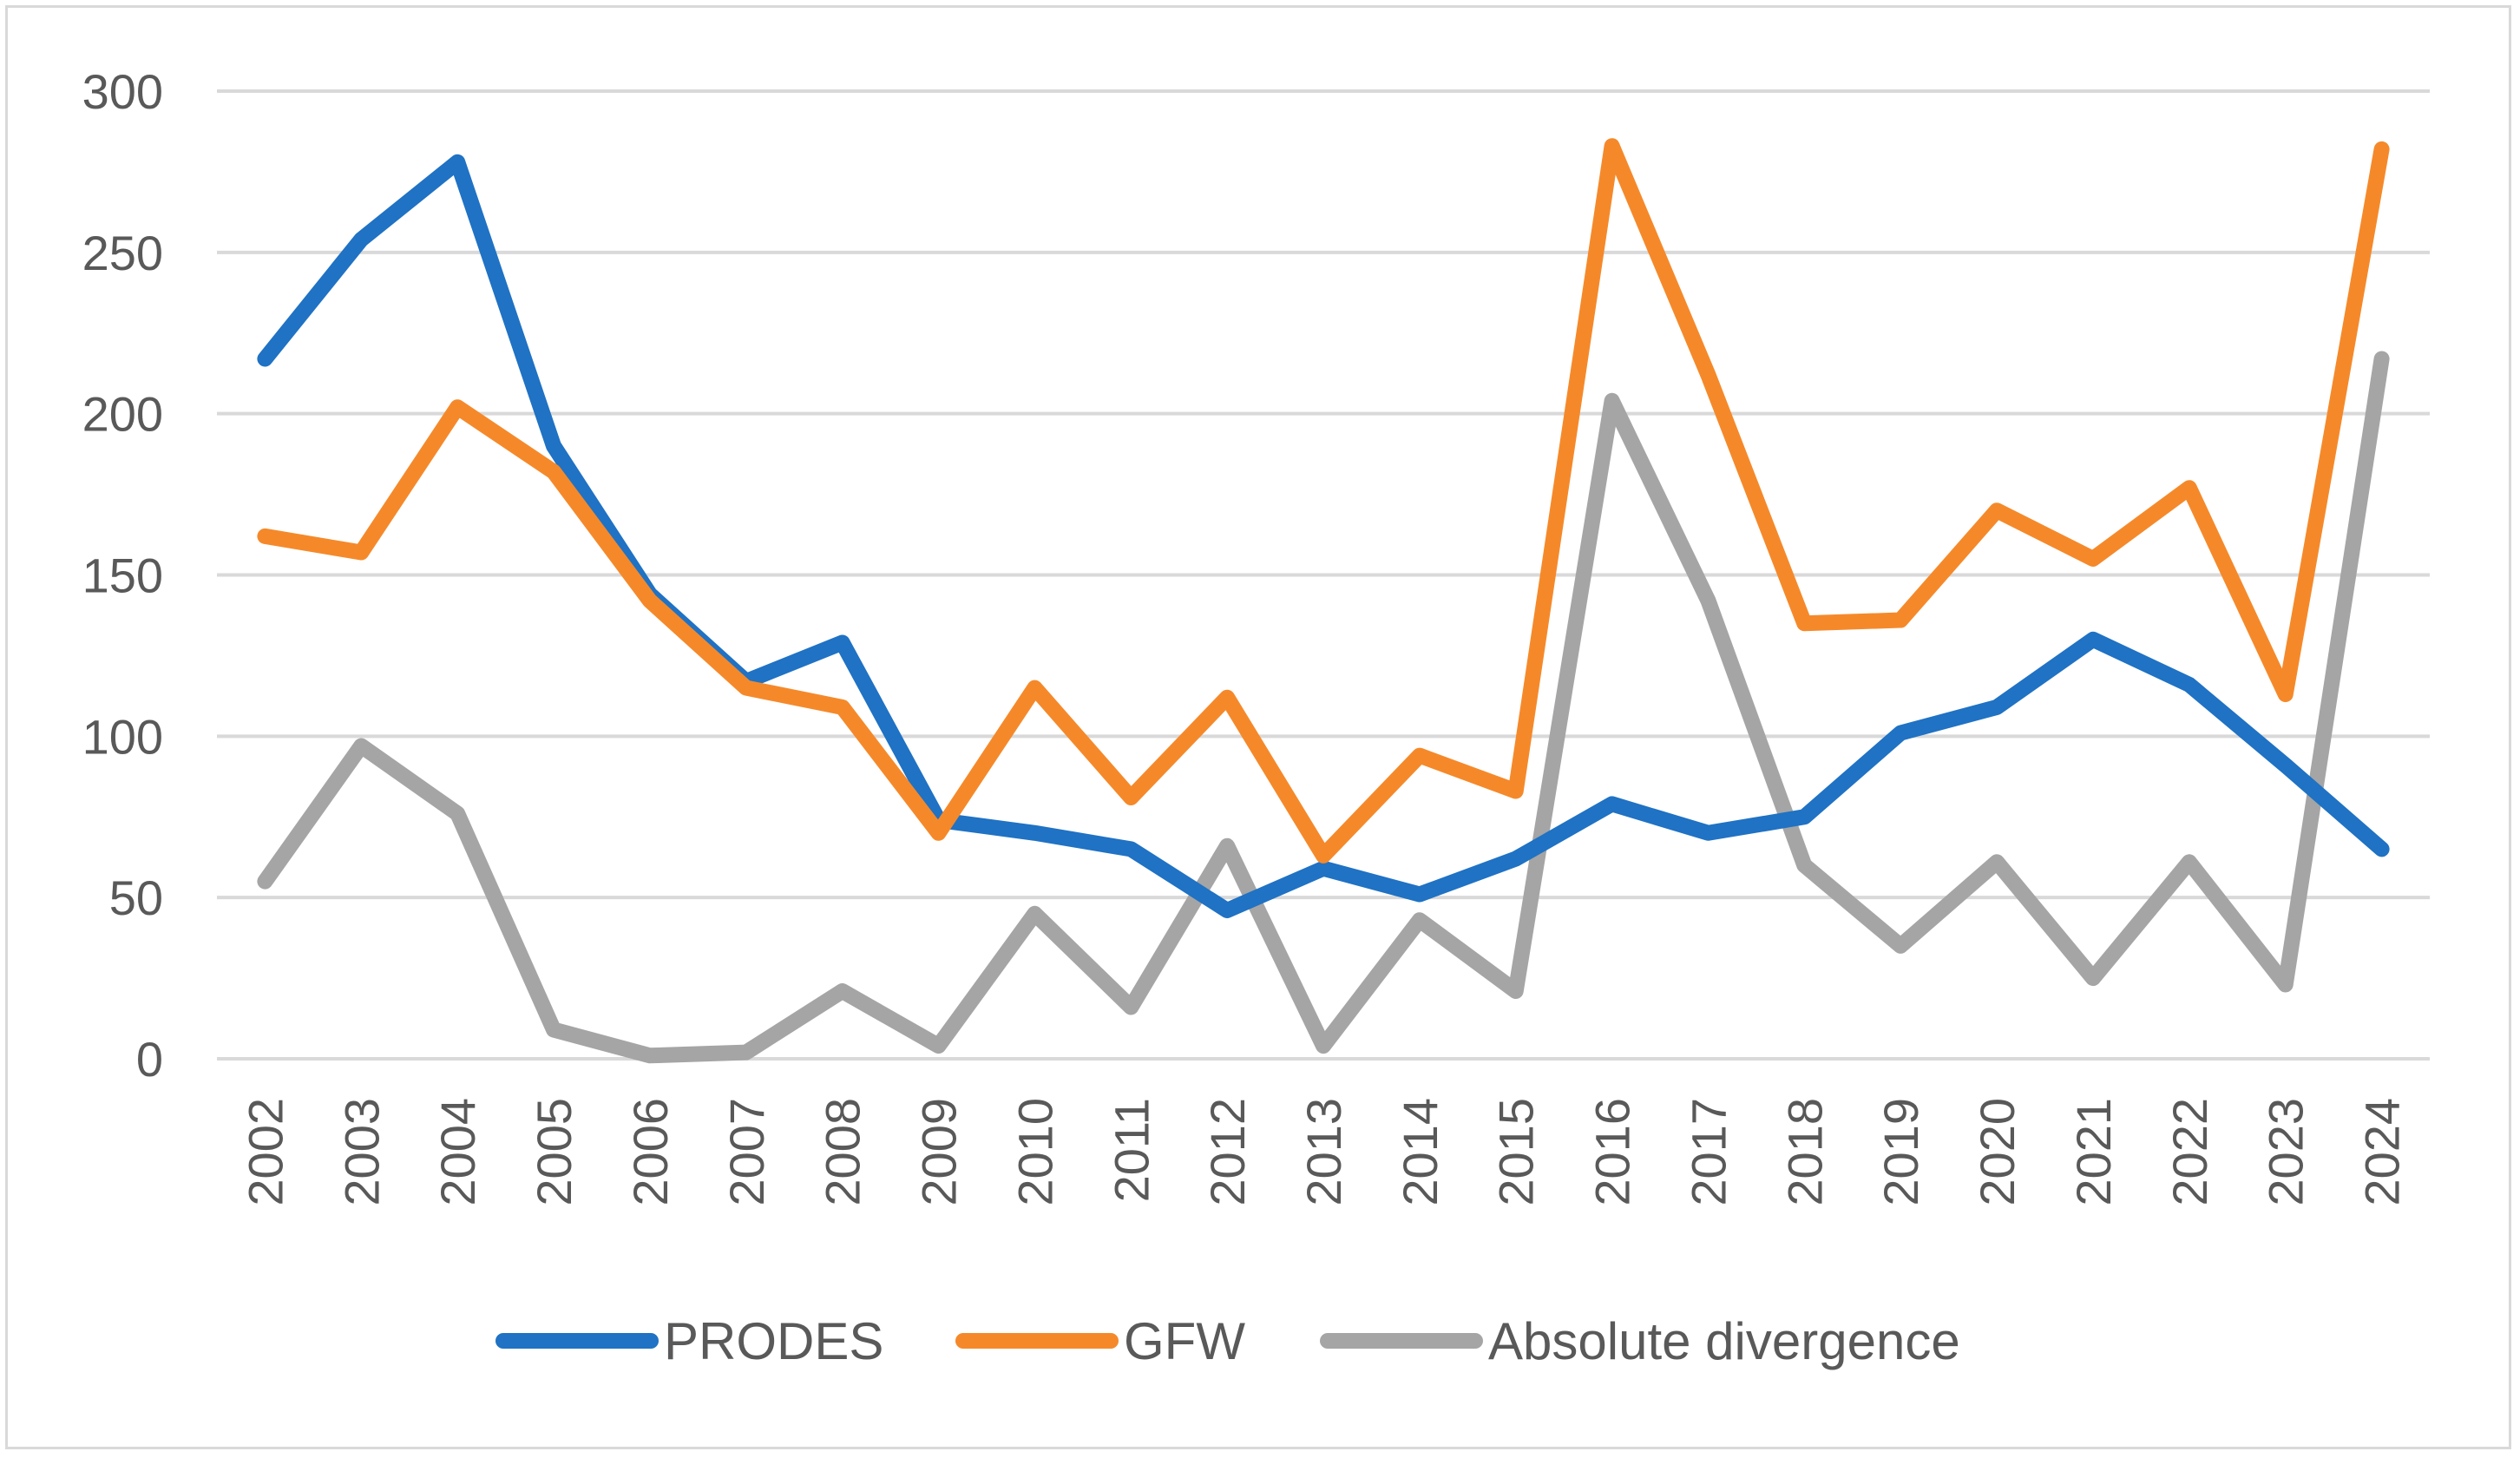 This screenshot has width=2520, height=1458. What do you see at coordinates (1612, 1152) in the screenshot?
I see `x-tick-label: 2016` at bounding box center [1612, 1152].